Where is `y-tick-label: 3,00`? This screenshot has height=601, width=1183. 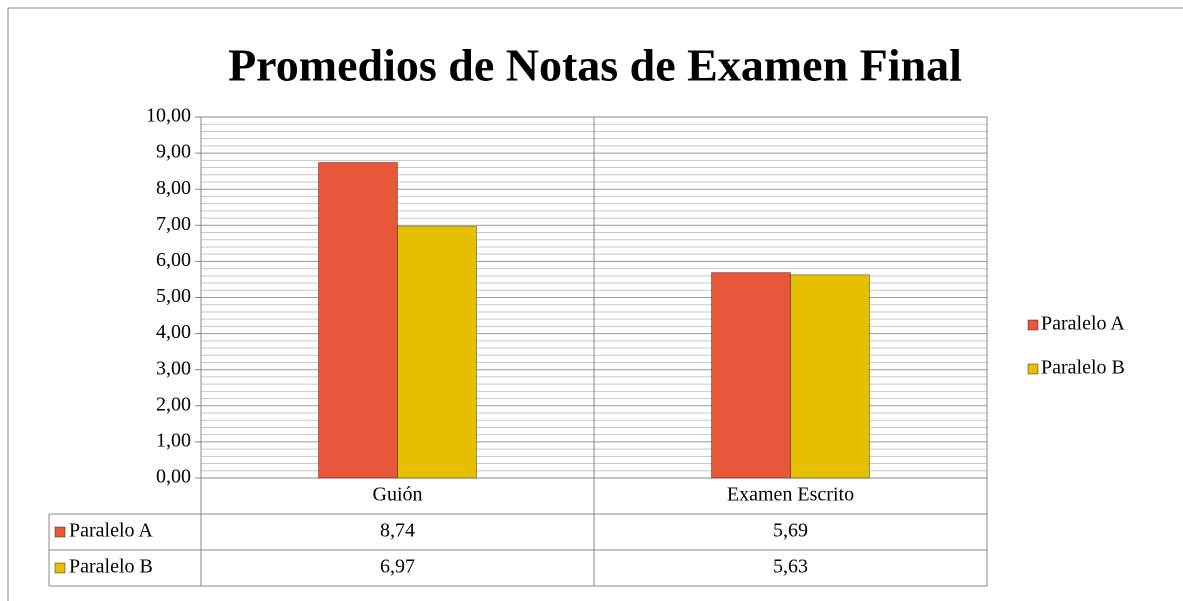 y-tick-label: 3,00 is located at coordinates (173, 368).